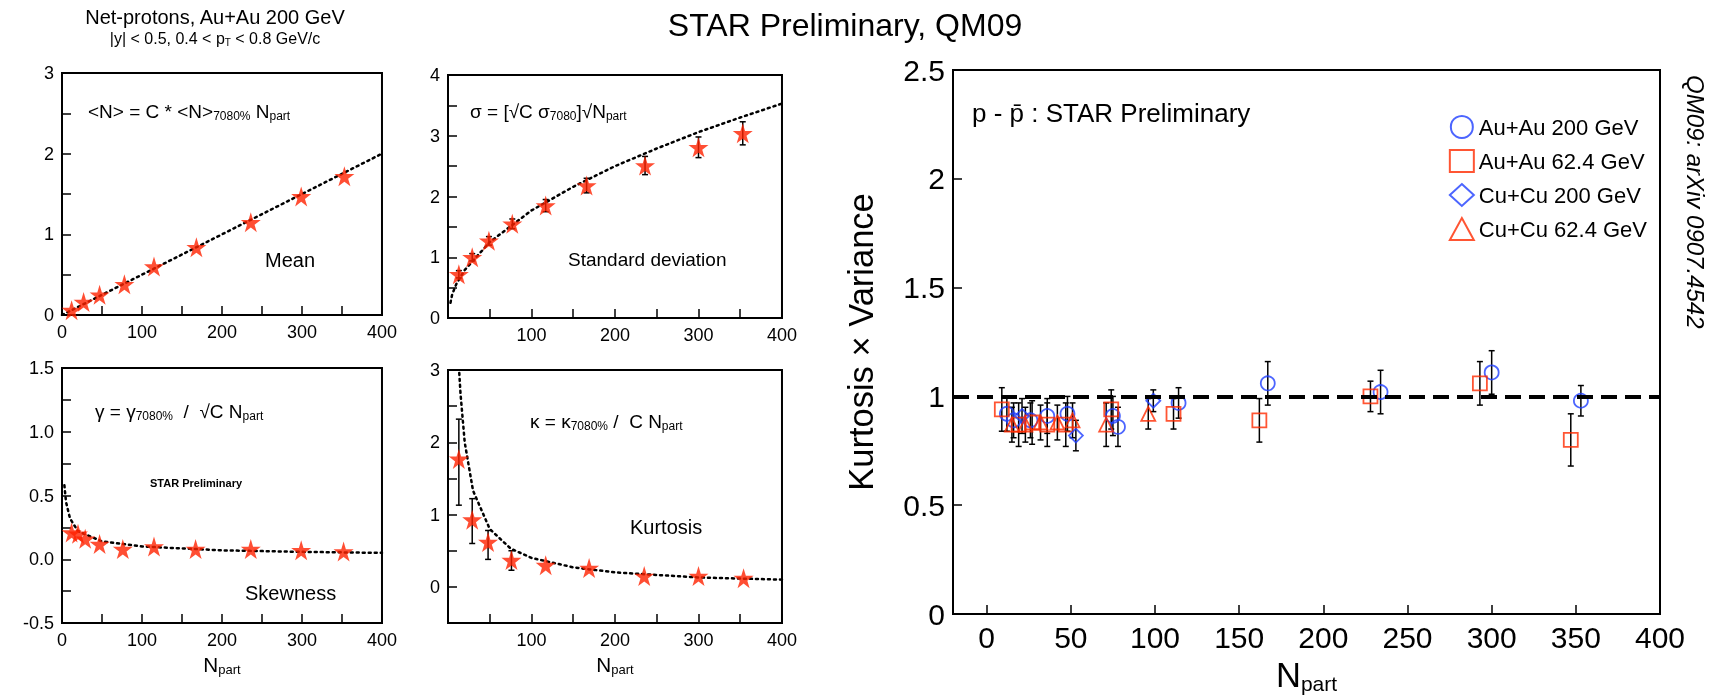  What do you see at coordinates (1560, 195) in the screenshot?
I see `legend-label: Cu+Cu 200 GeV` at bounding box center [1560, 195].